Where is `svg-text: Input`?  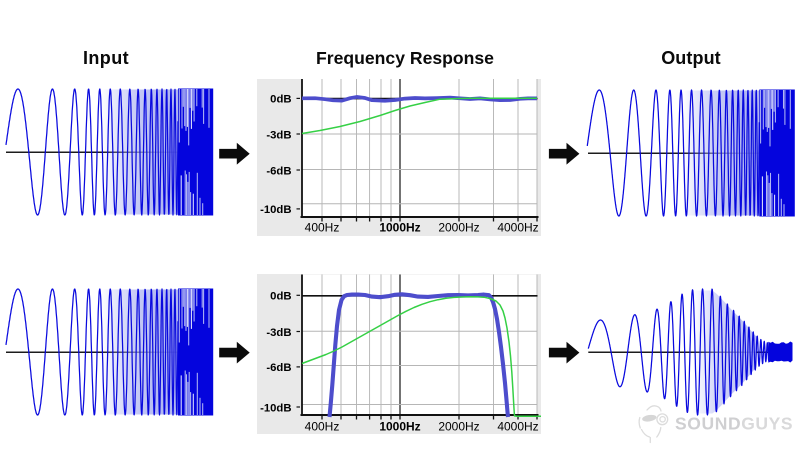 svg-text: Input is located at coordinates (106, 58).